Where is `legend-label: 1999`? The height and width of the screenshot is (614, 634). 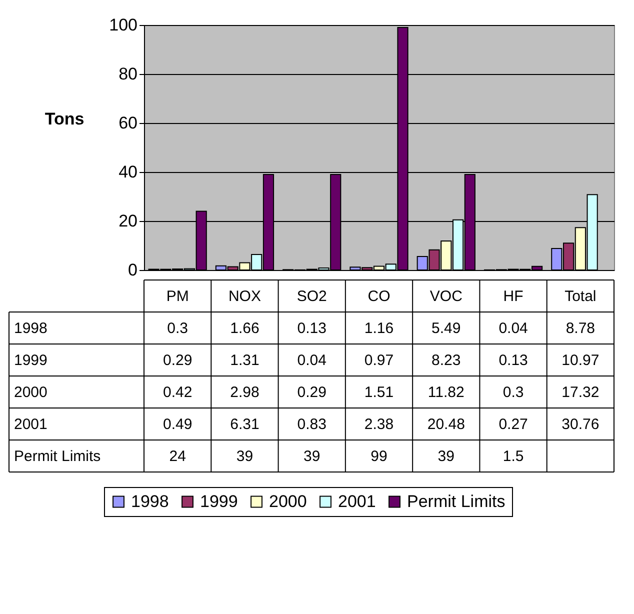
legend-label: 1999 is located at coordinates (219, 501).